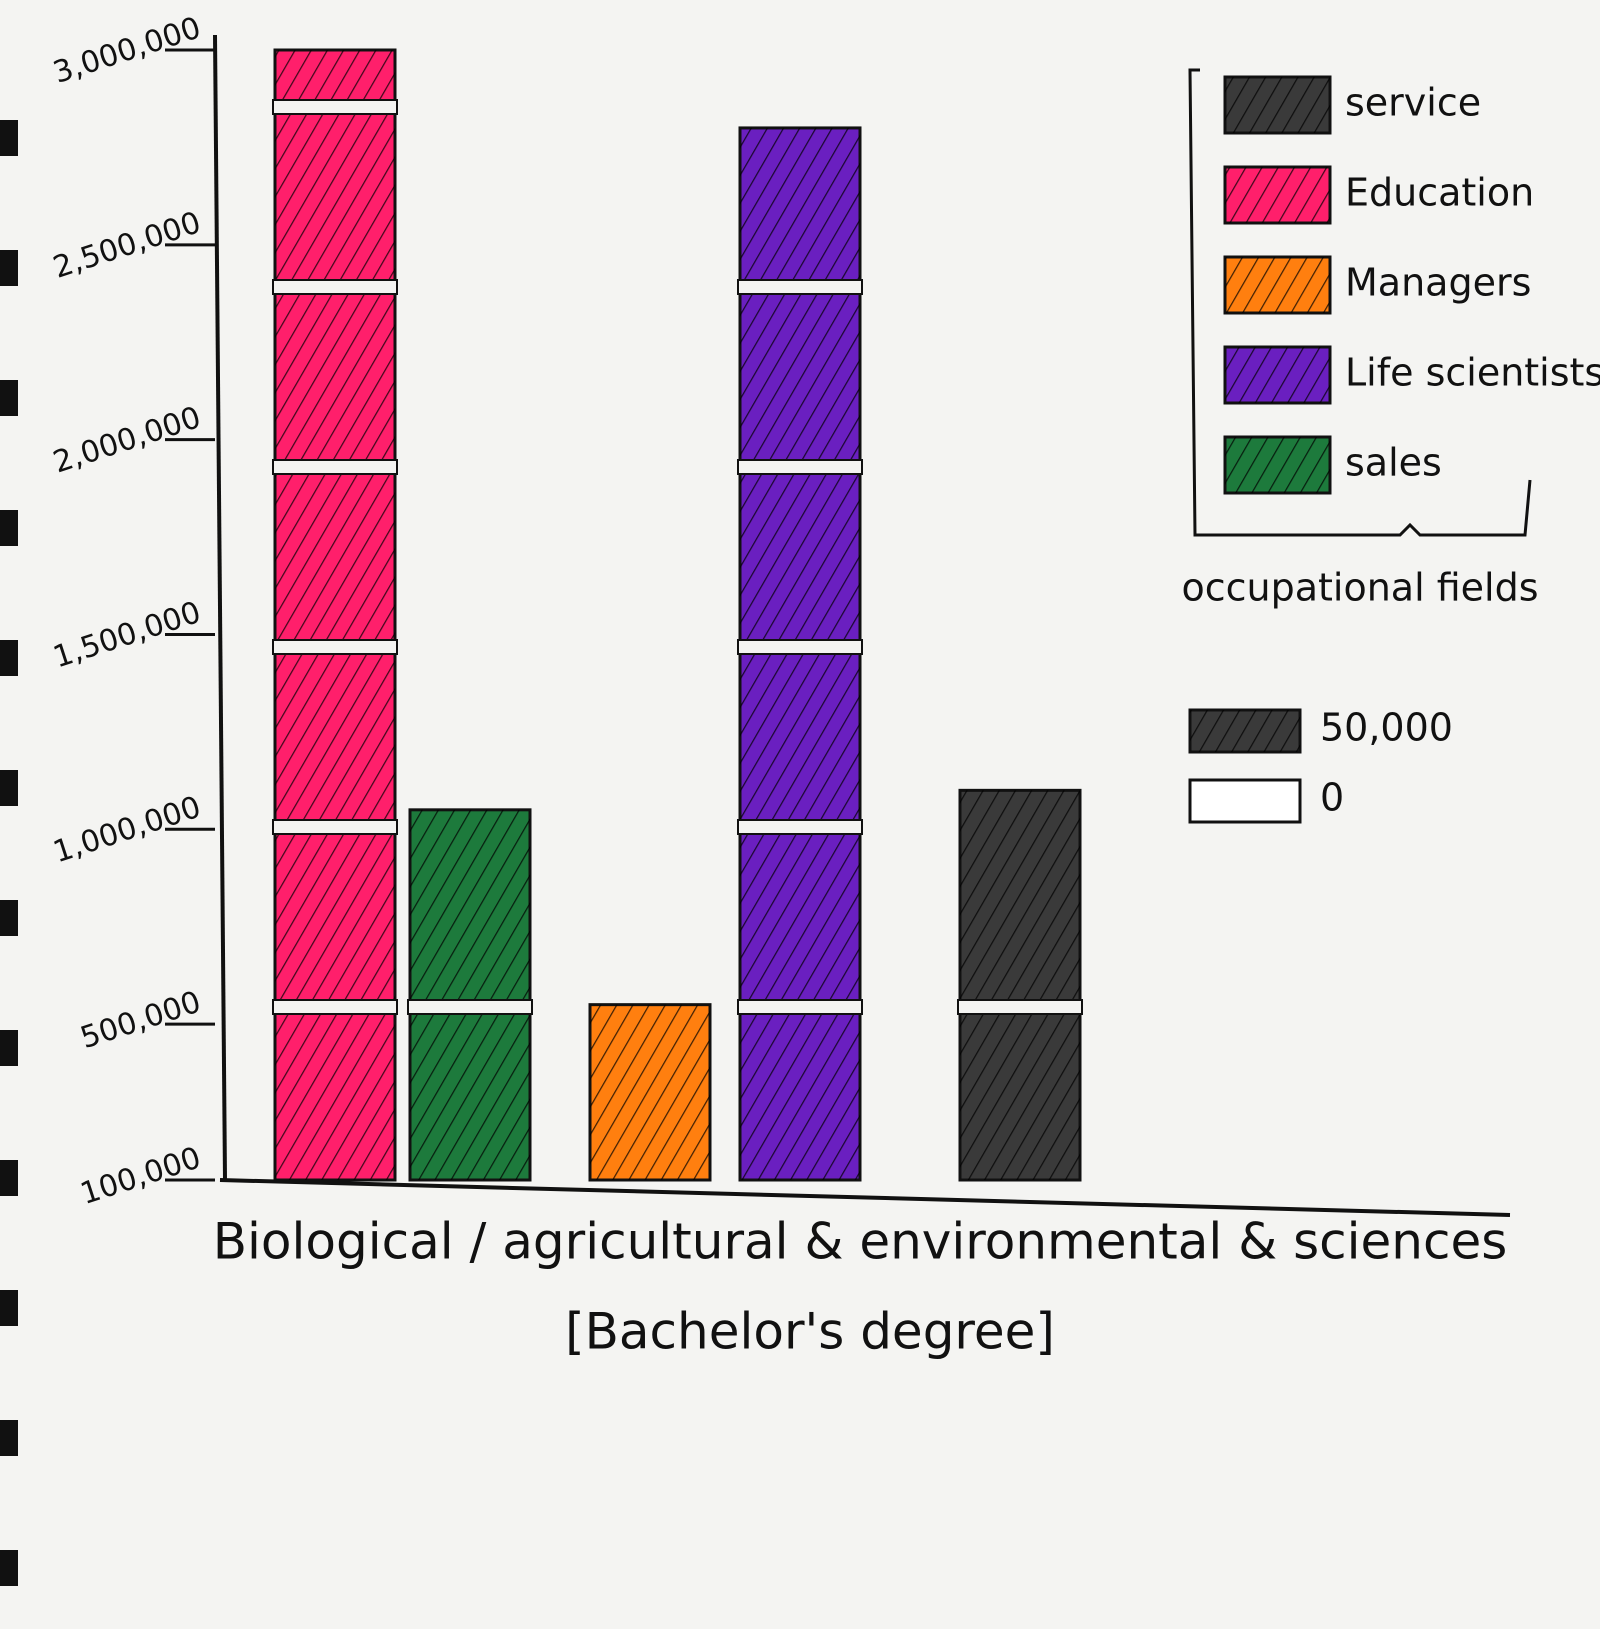 Image resolution: width=1600 pixels, height=1629 pixels. Describe the element at coordinates (1439, 193) in the screenshot. I see `legend-label: Education` at that location.